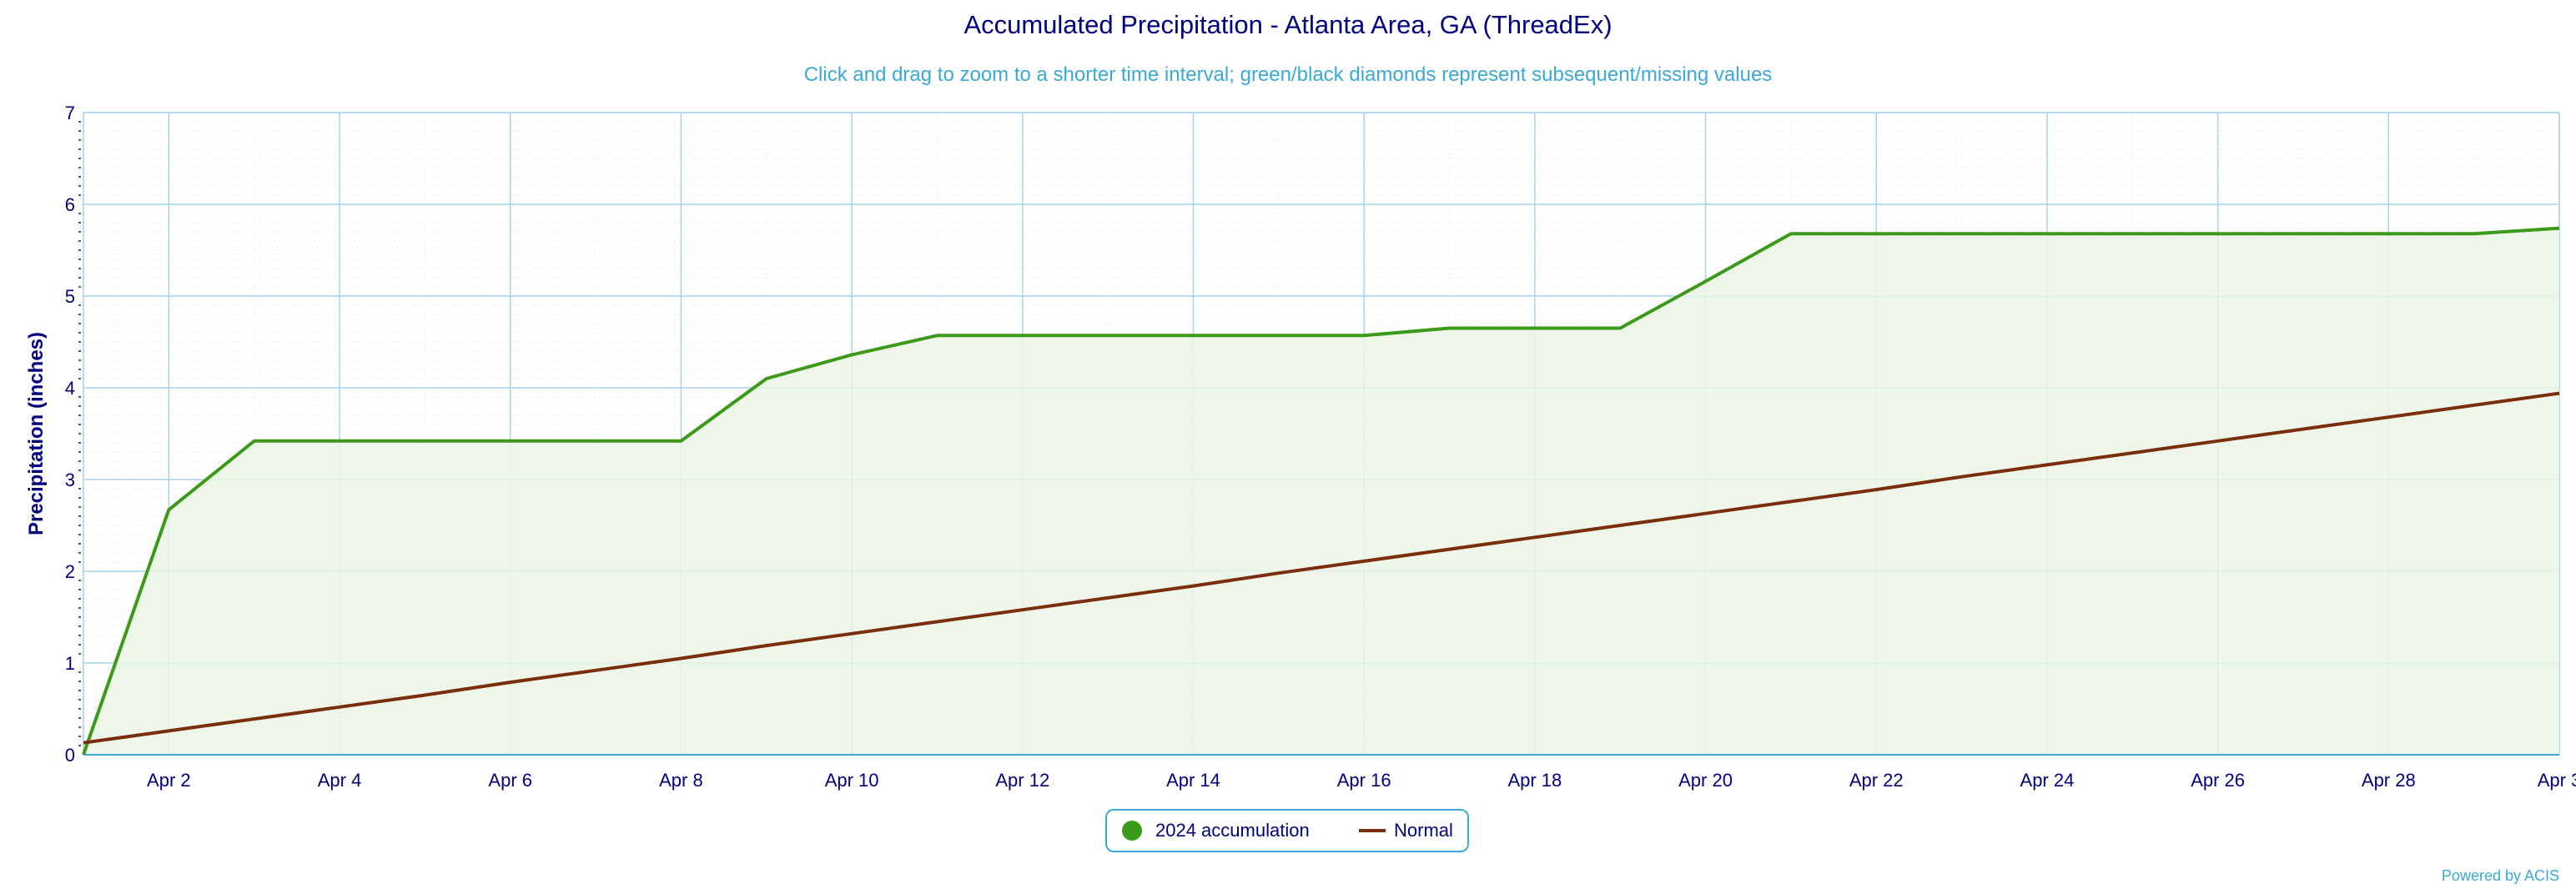 The image size is (2576, 889). What do you see at coordinates (70, 388) in the screenshot?
I see `y-tick-label: 4` at bounding box center [70, 388].